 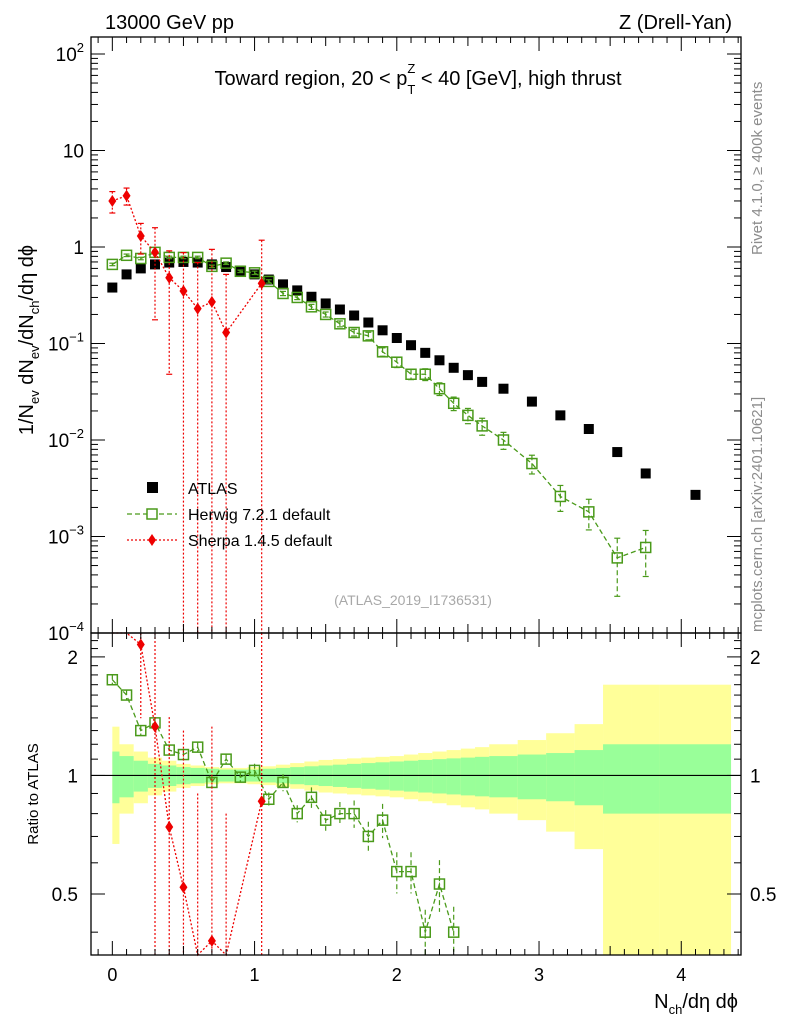 I want to click on sherpa-line, so click(x=187, y=264).